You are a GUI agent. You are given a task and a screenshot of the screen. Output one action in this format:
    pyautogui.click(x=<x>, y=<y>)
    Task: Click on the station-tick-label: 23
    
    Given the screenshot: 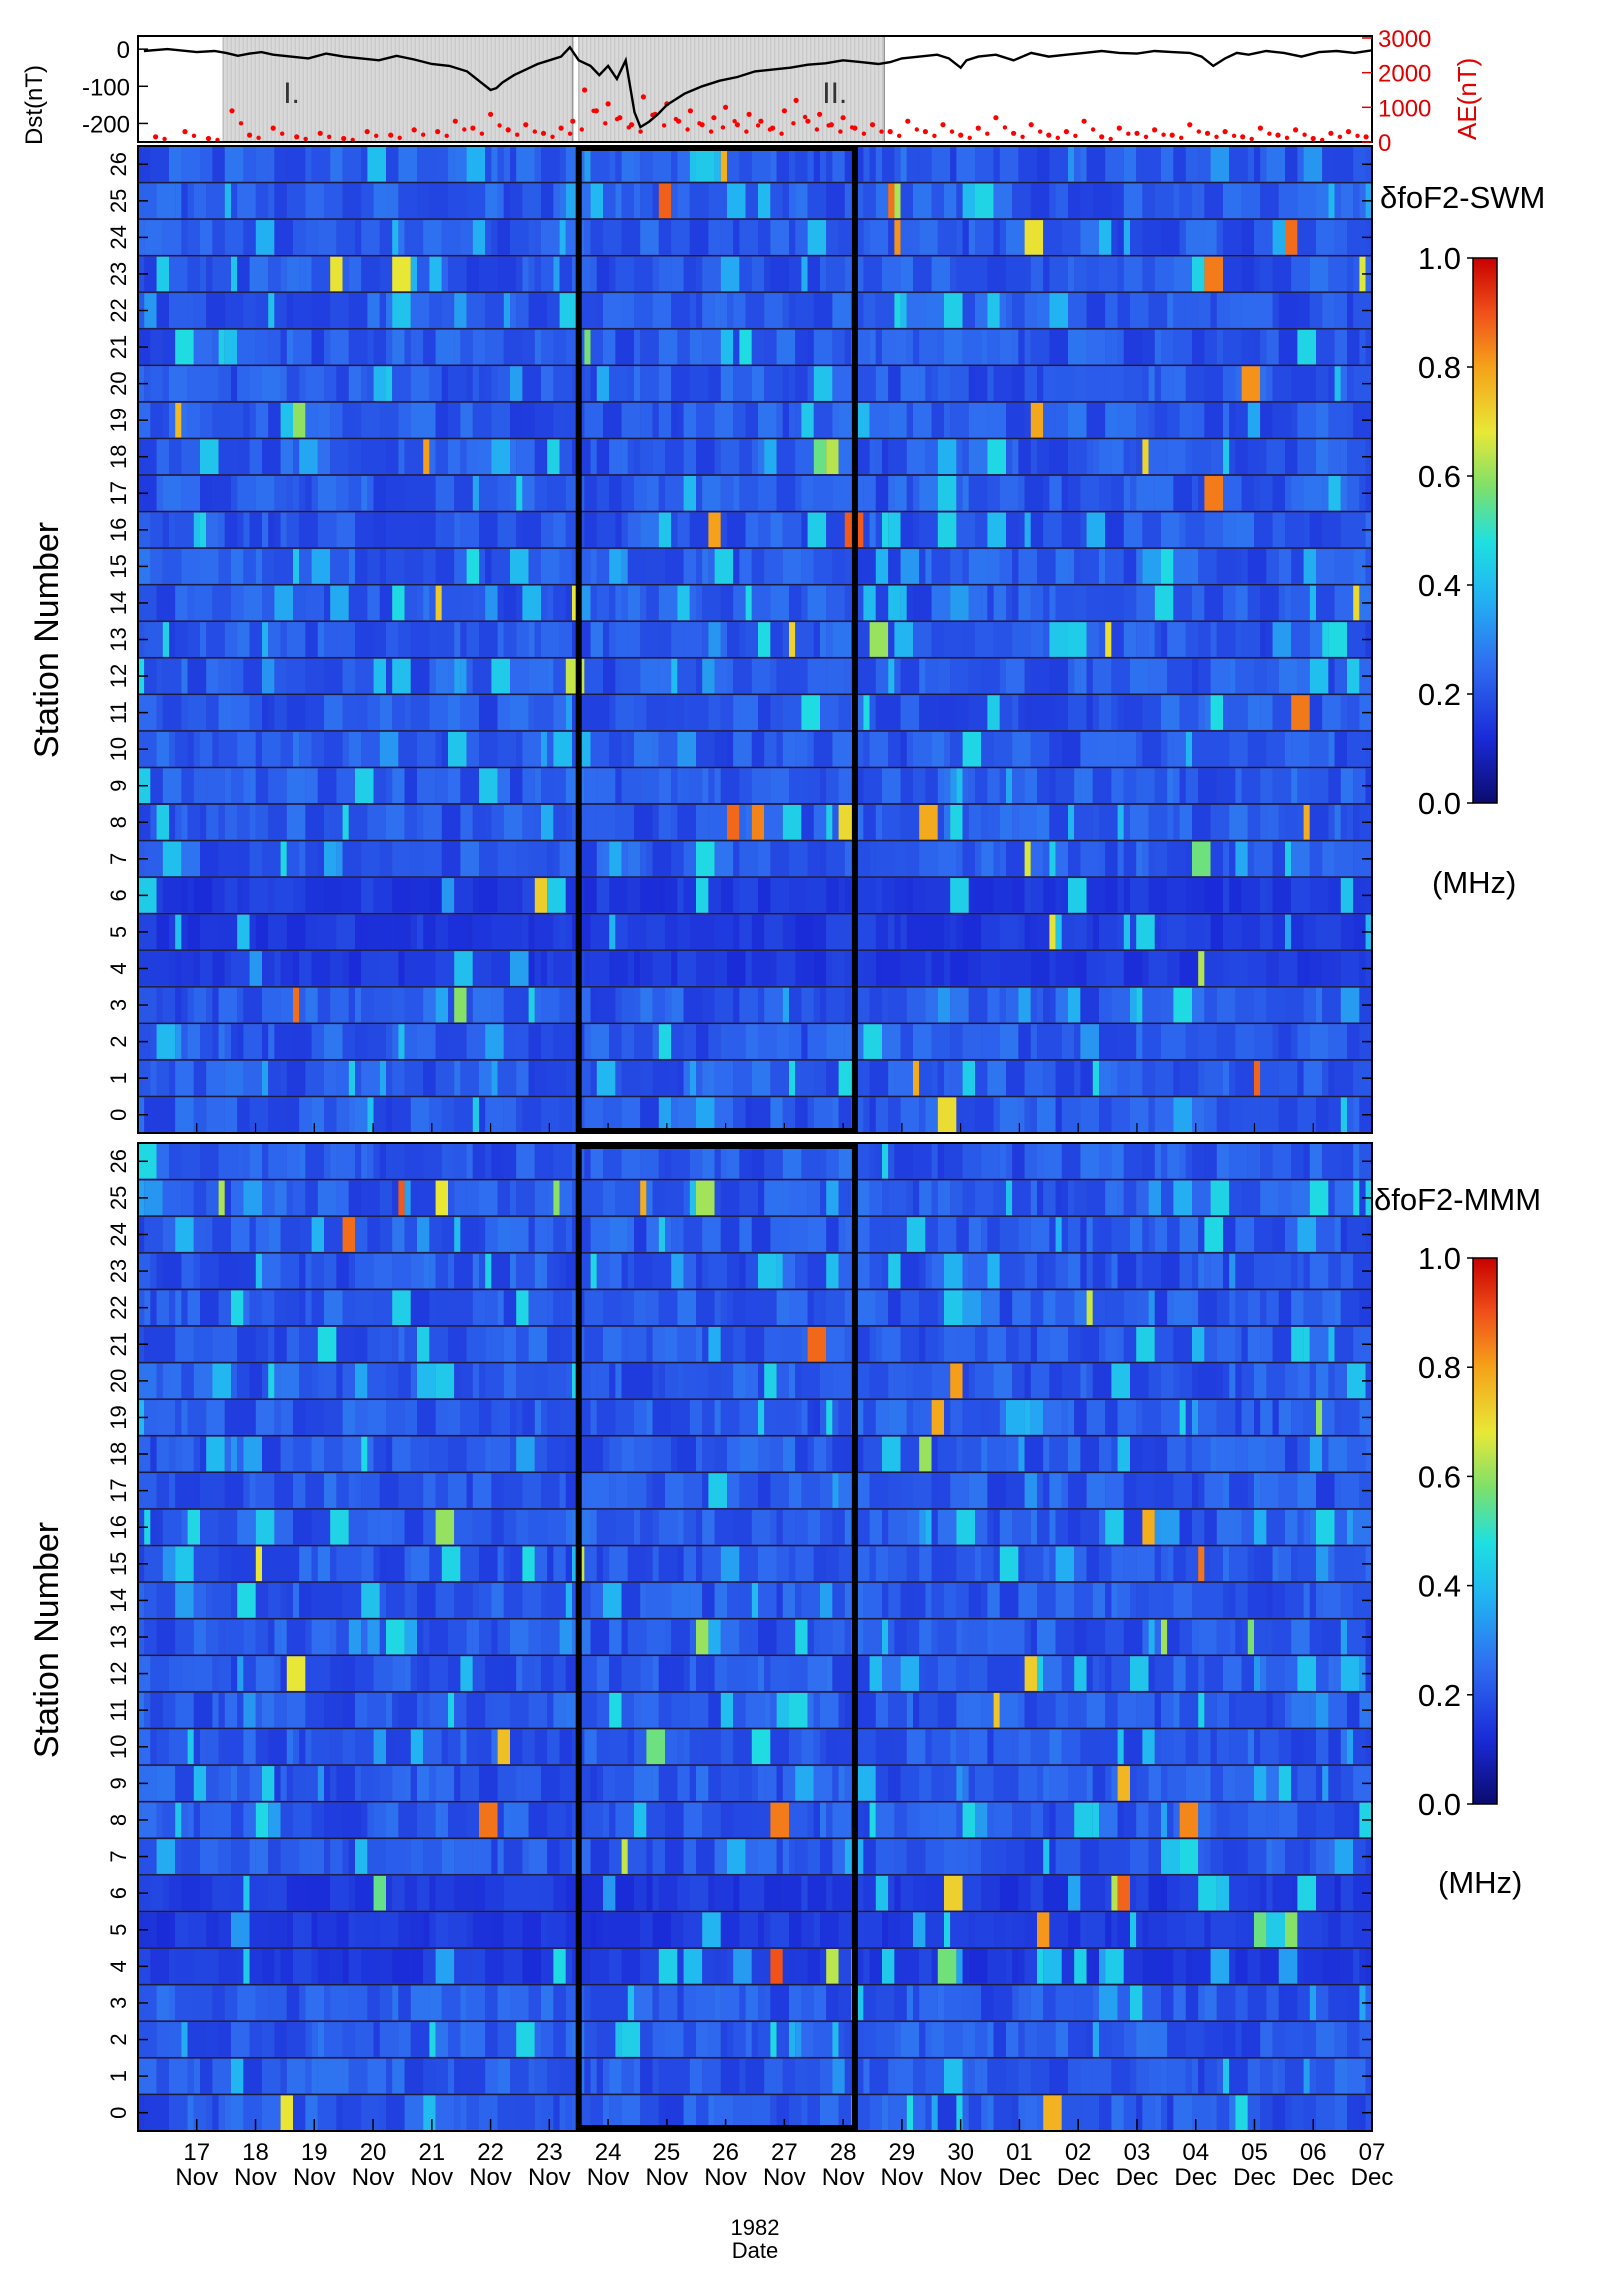 What is the action you would take?
    pyautogui.click(x=118, y=274)
    